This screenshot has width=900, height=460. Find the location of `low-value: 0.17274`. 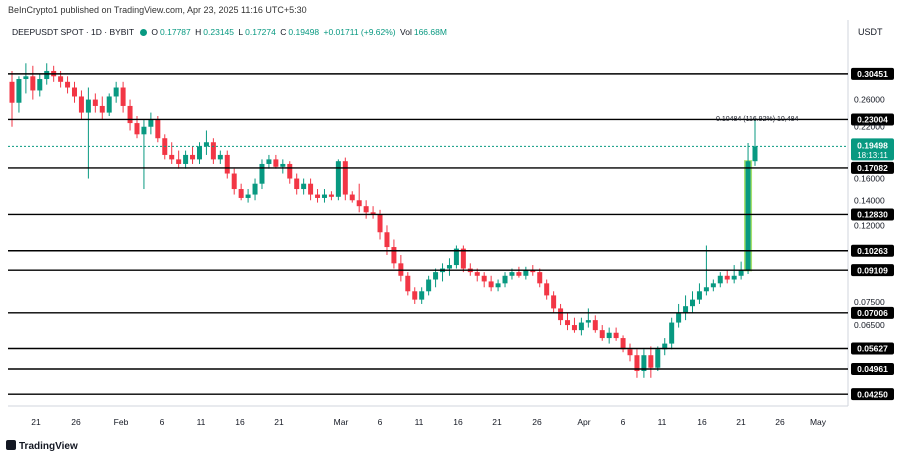

low-value: 0.17274 is located at coordinates (260, 32).